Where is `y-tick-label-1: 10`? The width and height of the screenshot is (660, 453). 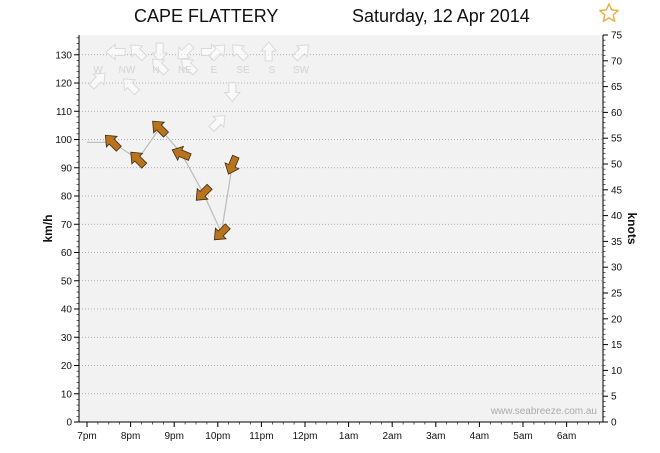
y-tick-label-1: 10 is located at coordinates (67, 394).